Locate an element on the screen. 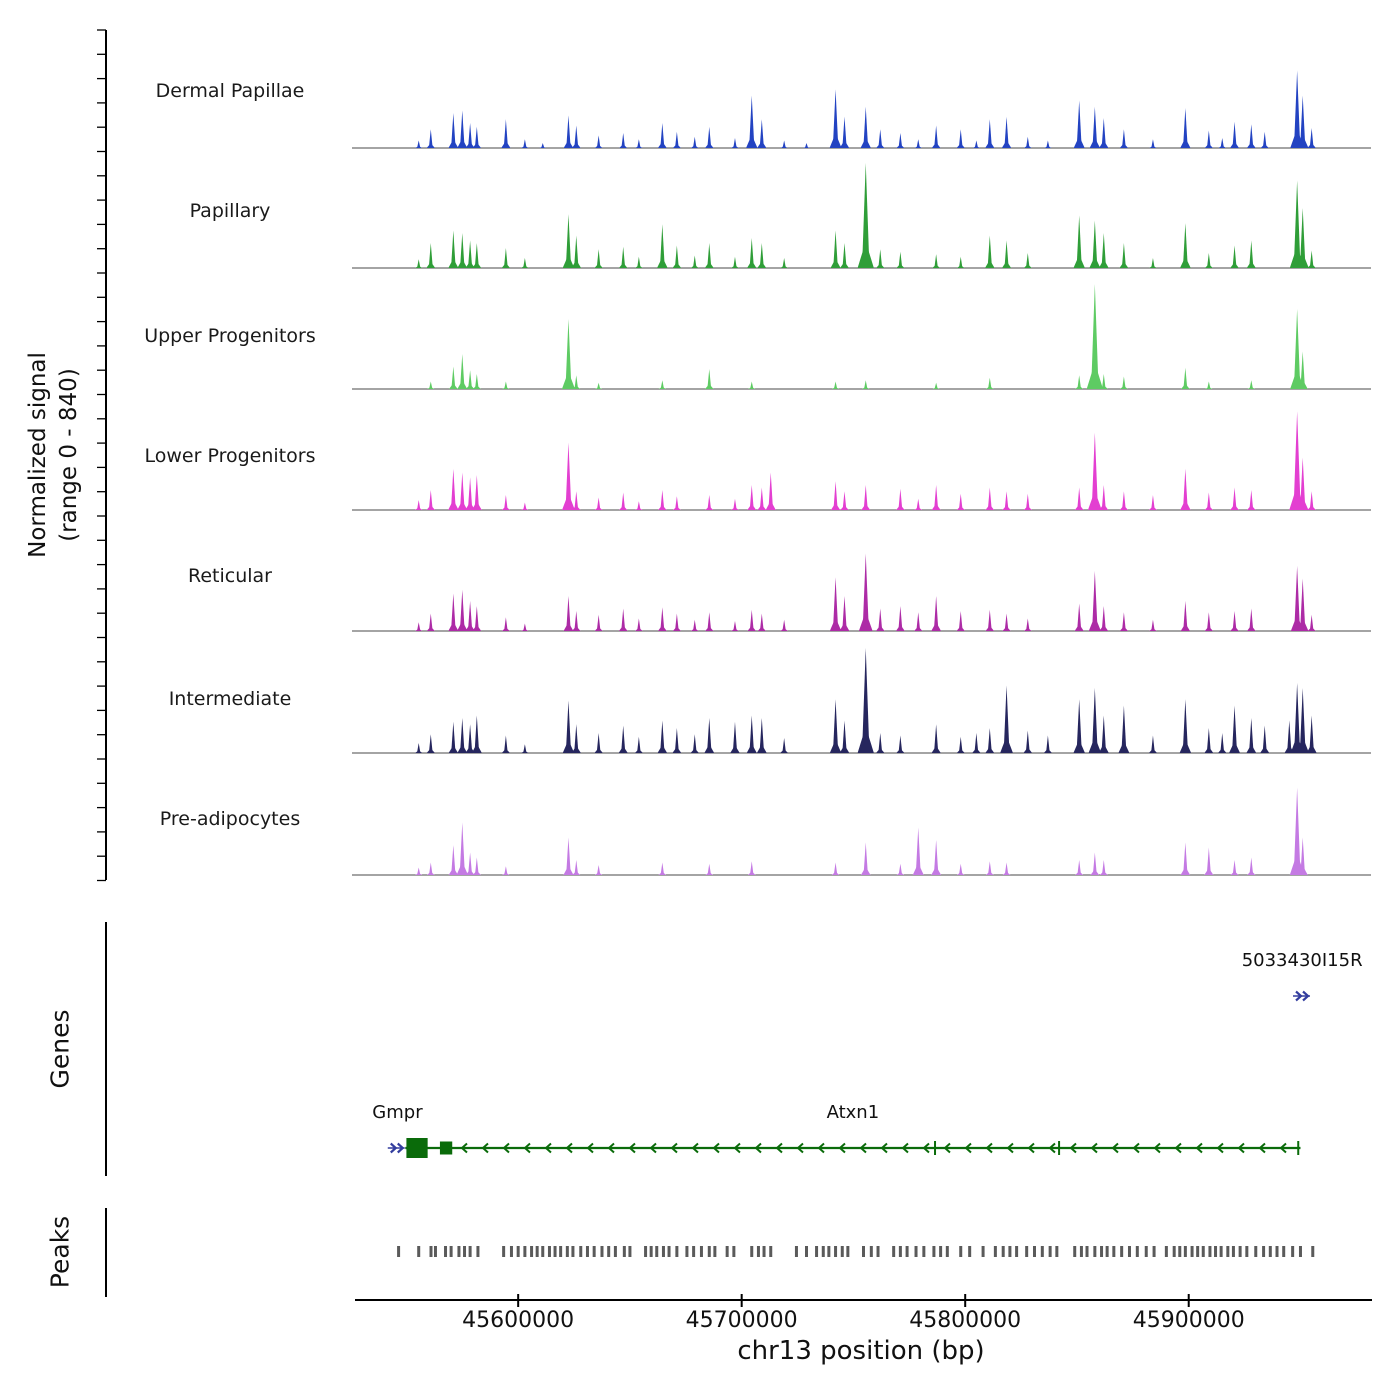 This screenshot has height=1400, width=1400. gene-label-atxn1: Atxn1 is located at coordinates (853, 1112).